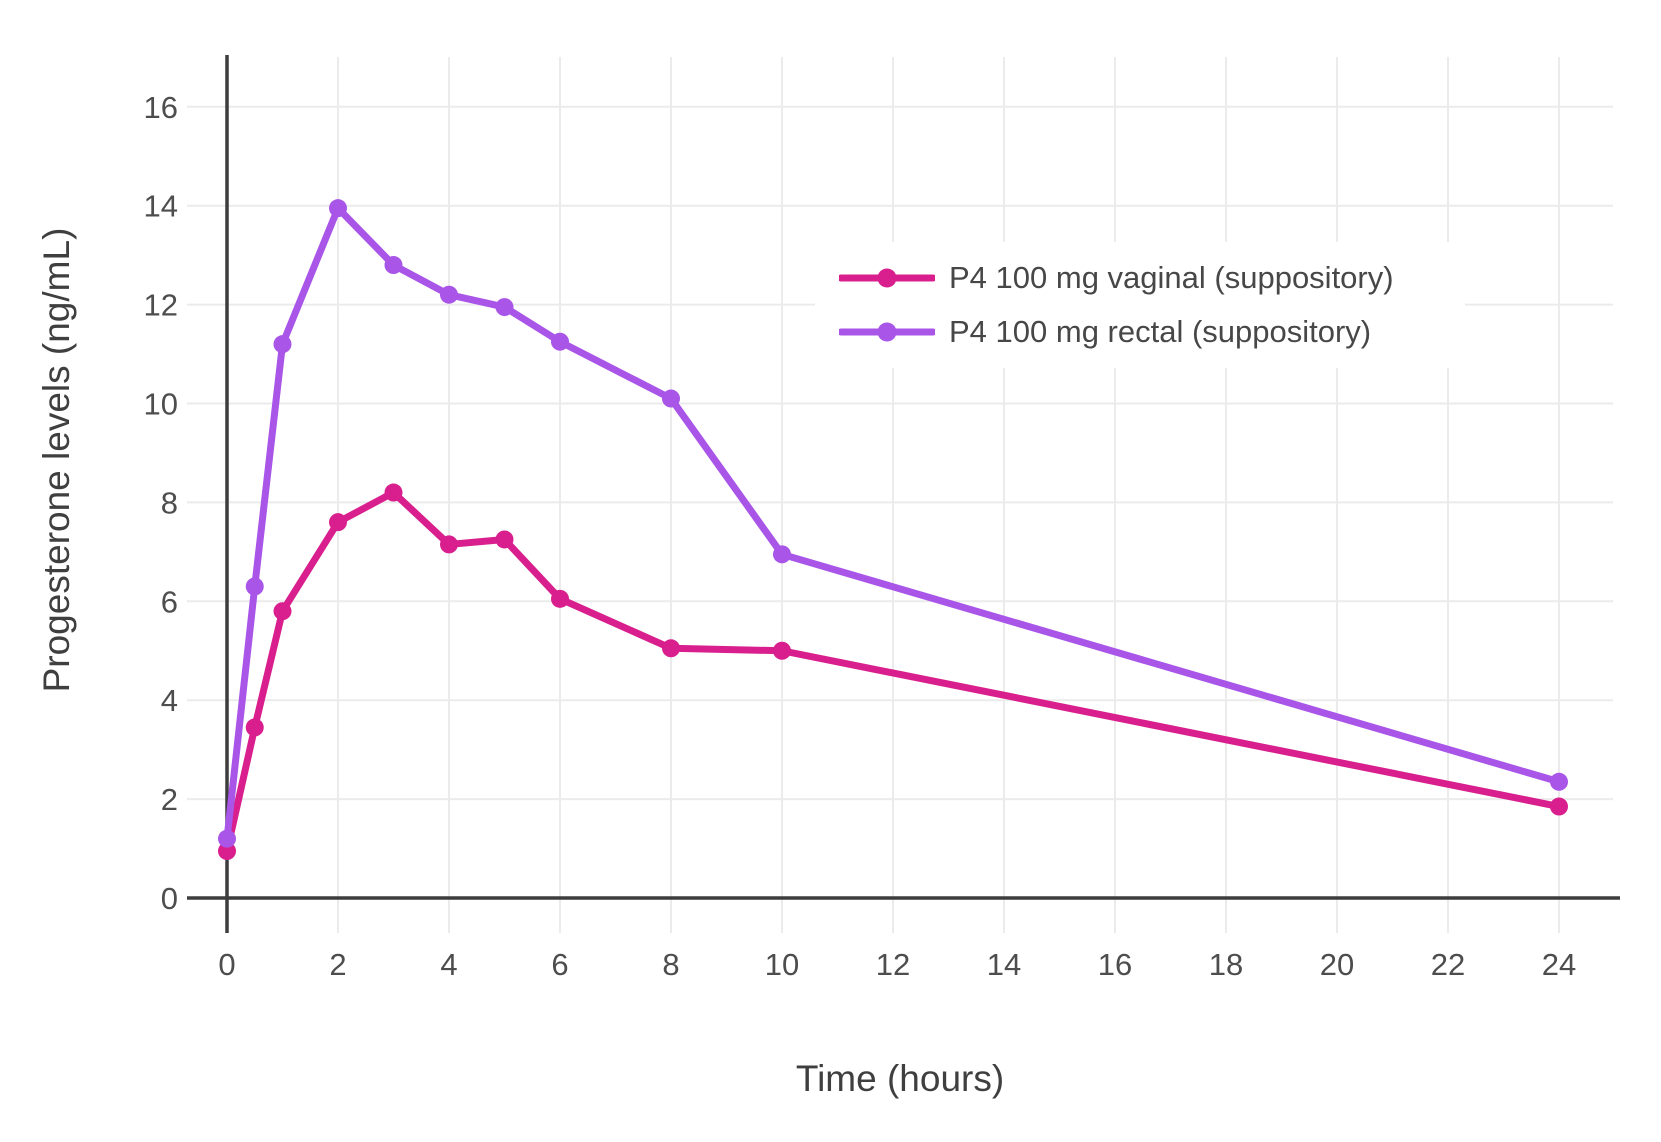 The image size is (1661, 1142). I want to click on y-tick-label: 14, so click(161, 206).